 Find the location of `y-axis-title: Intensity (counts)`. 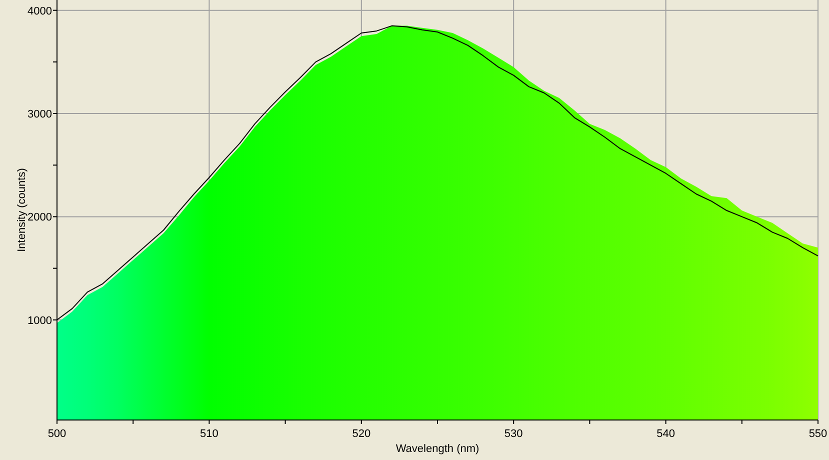

y-axis-title: Intensity (counts) is located at coordinates (22, 210).